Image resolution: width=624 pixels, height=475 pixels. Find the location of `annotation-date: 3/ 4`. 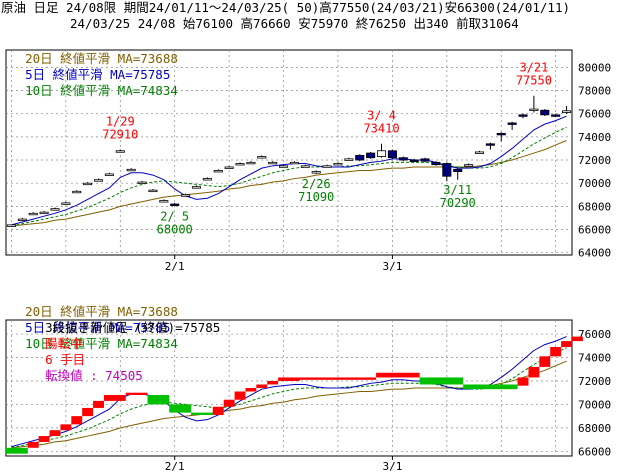

annotation-date: 3/ 4 is located at coordinates (381, 116).